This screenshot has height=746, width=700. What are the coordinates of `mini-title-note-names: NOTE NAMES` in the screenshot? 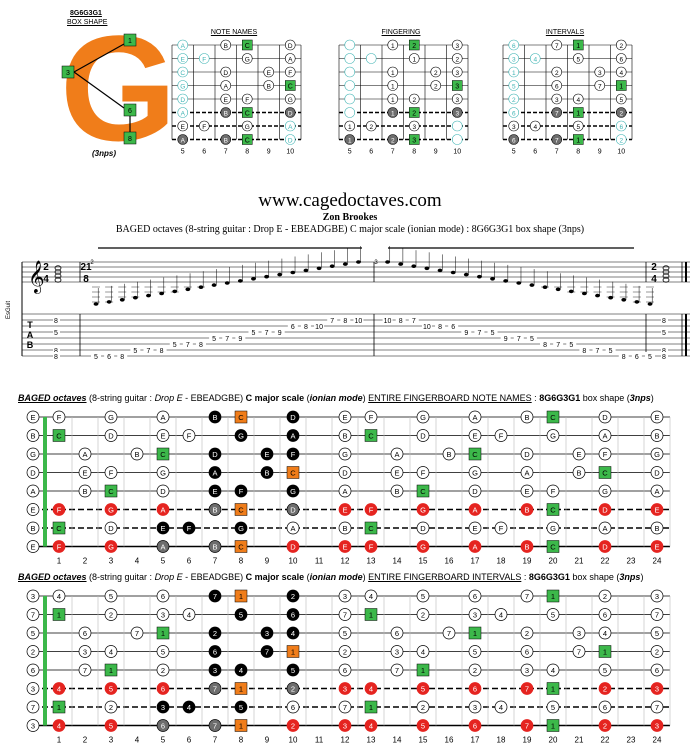 It's located at (234, 32).